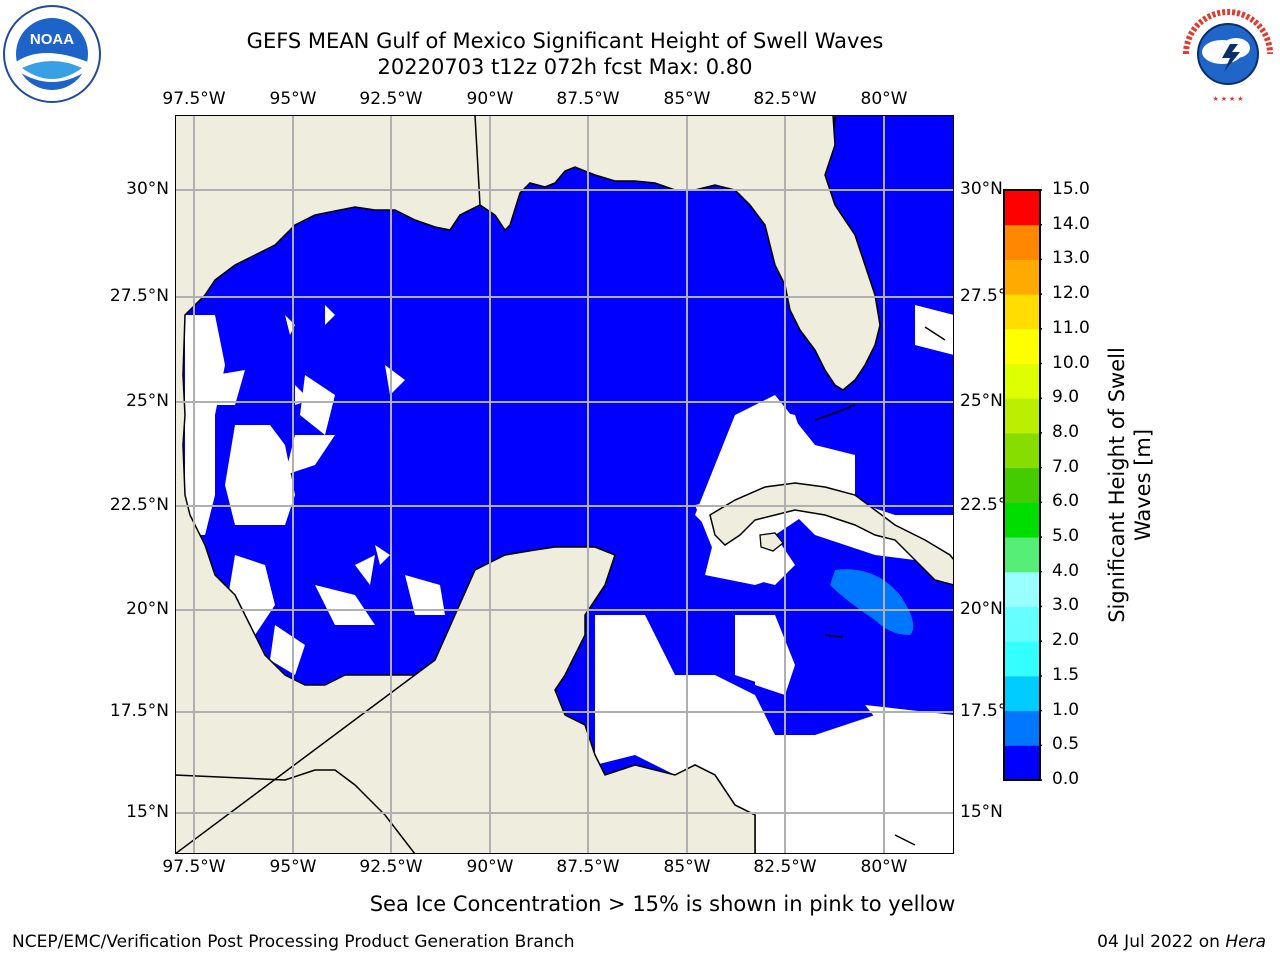 The image size is (1280, 960). Describe the element at coordinates (677, 253) in the screenshot. I see `land-florida` at that location.